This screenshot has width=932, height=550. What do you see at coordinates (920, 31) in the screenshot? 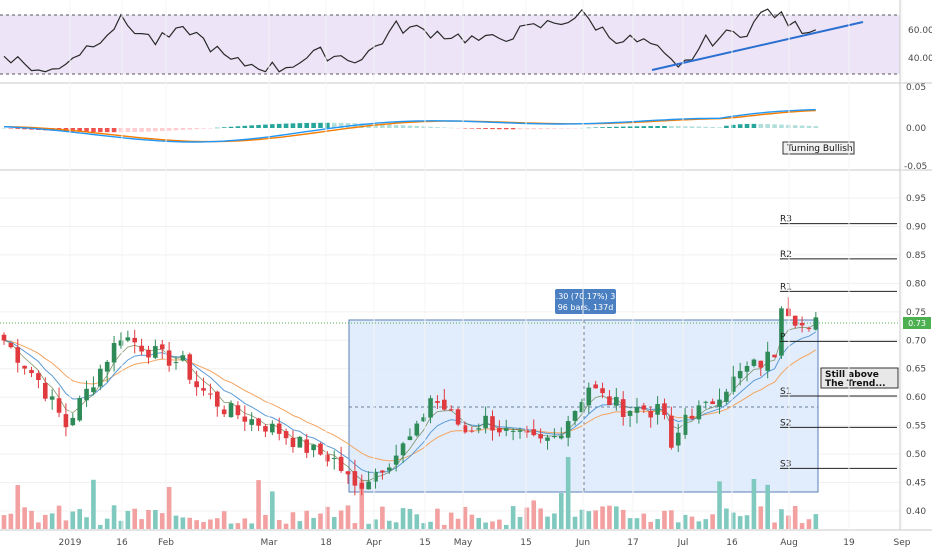
I see `rsi-tick-60: 60.00` at bounding box center [920, 31].